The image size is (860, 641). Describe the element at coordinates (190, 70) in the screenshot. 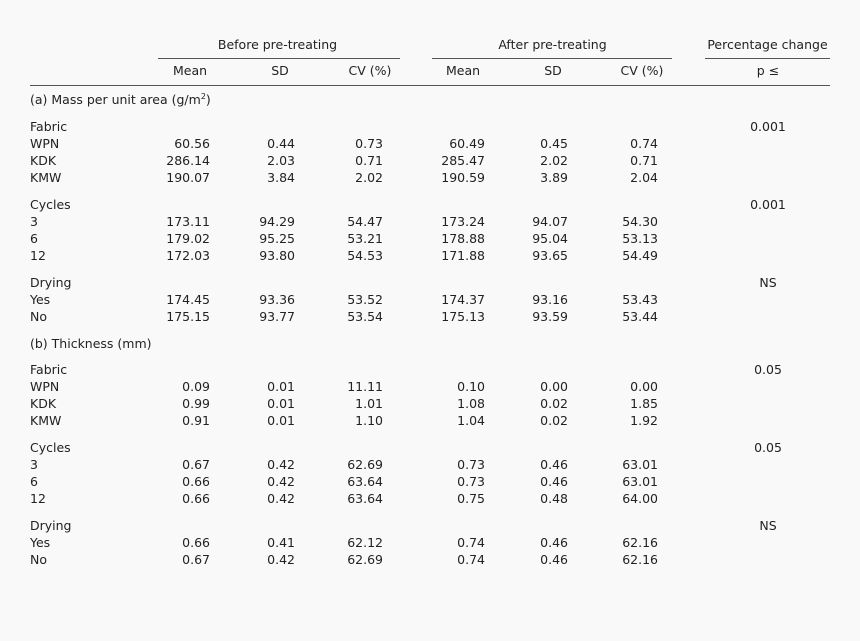

I see `col-mean-before: Mean` at that location.